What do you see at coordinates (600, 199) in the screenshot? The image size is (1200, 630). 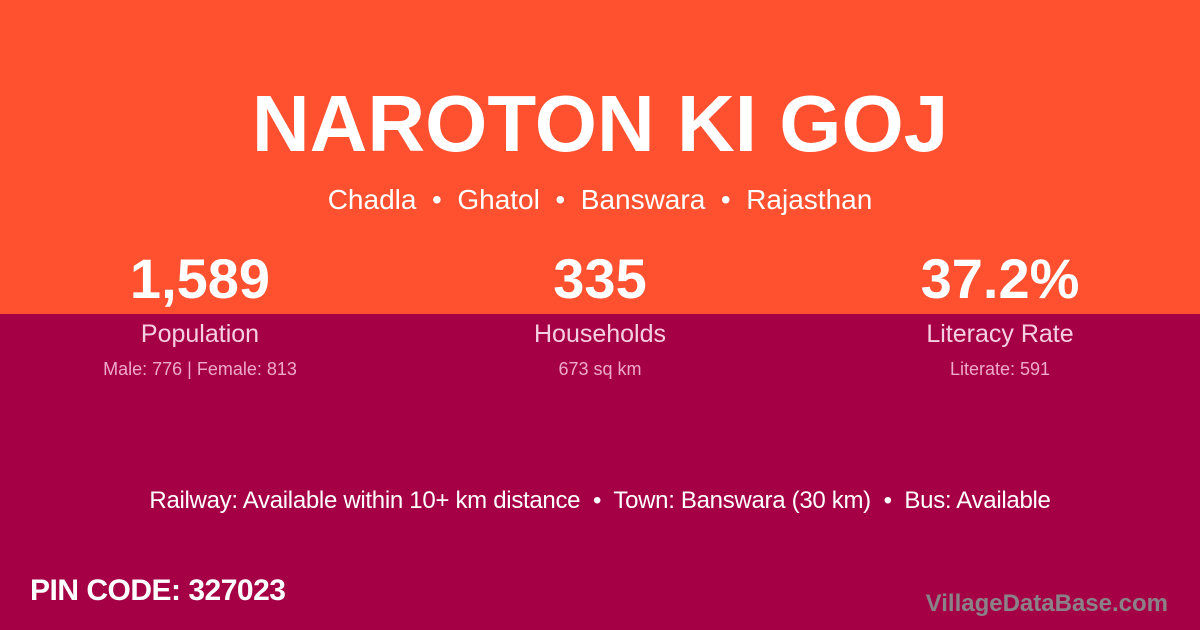 I see `location-breadcrumb: Chadla • Ghatol • Banswara • Rajasthan` at bounding box center [600, 199].